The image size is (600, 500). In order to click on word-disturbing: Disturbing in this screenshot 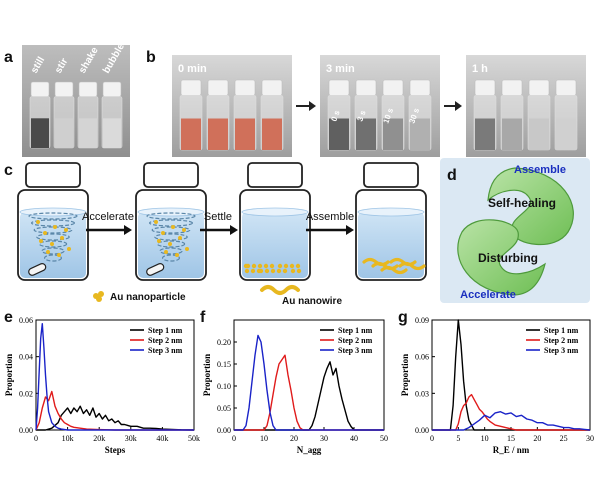, I will do `click(508, 258)`.